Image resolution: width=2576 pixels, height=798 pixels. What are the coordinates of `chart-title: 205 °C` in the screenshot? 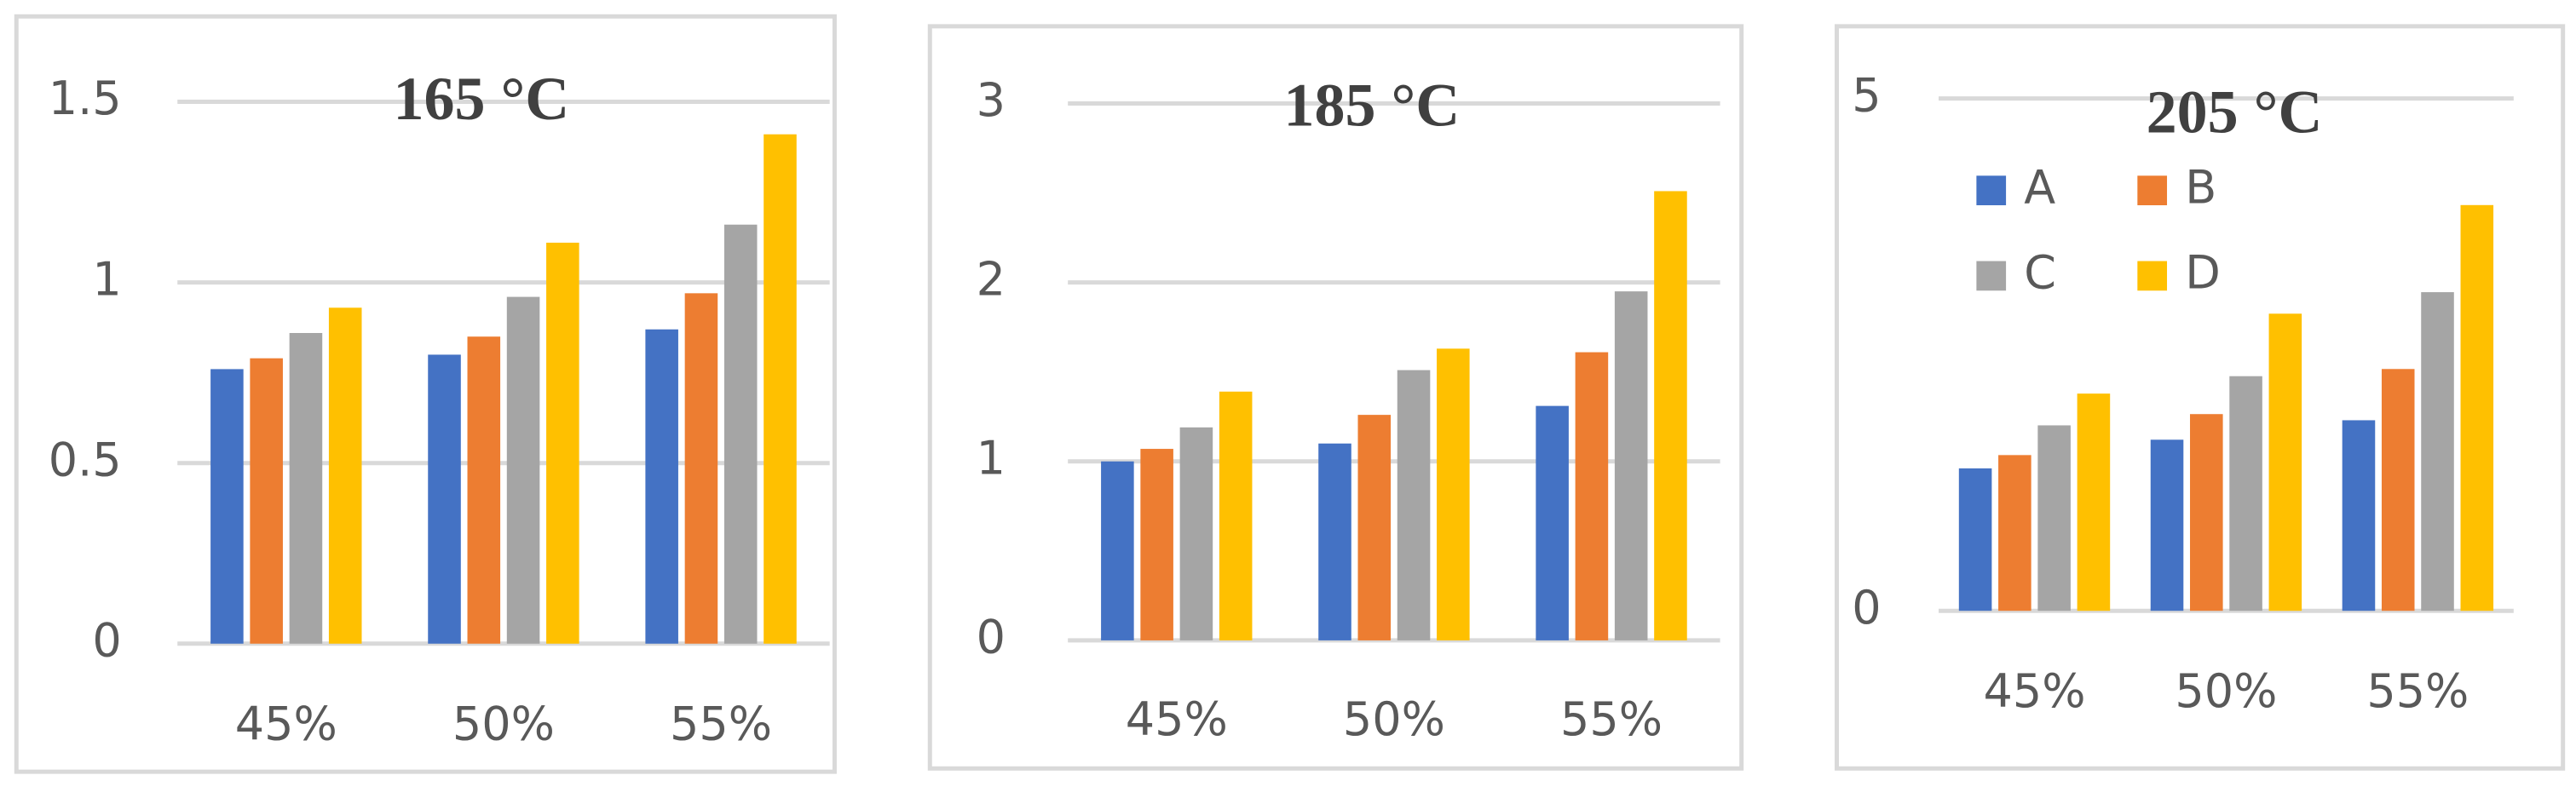 It's located at (2235, 112).